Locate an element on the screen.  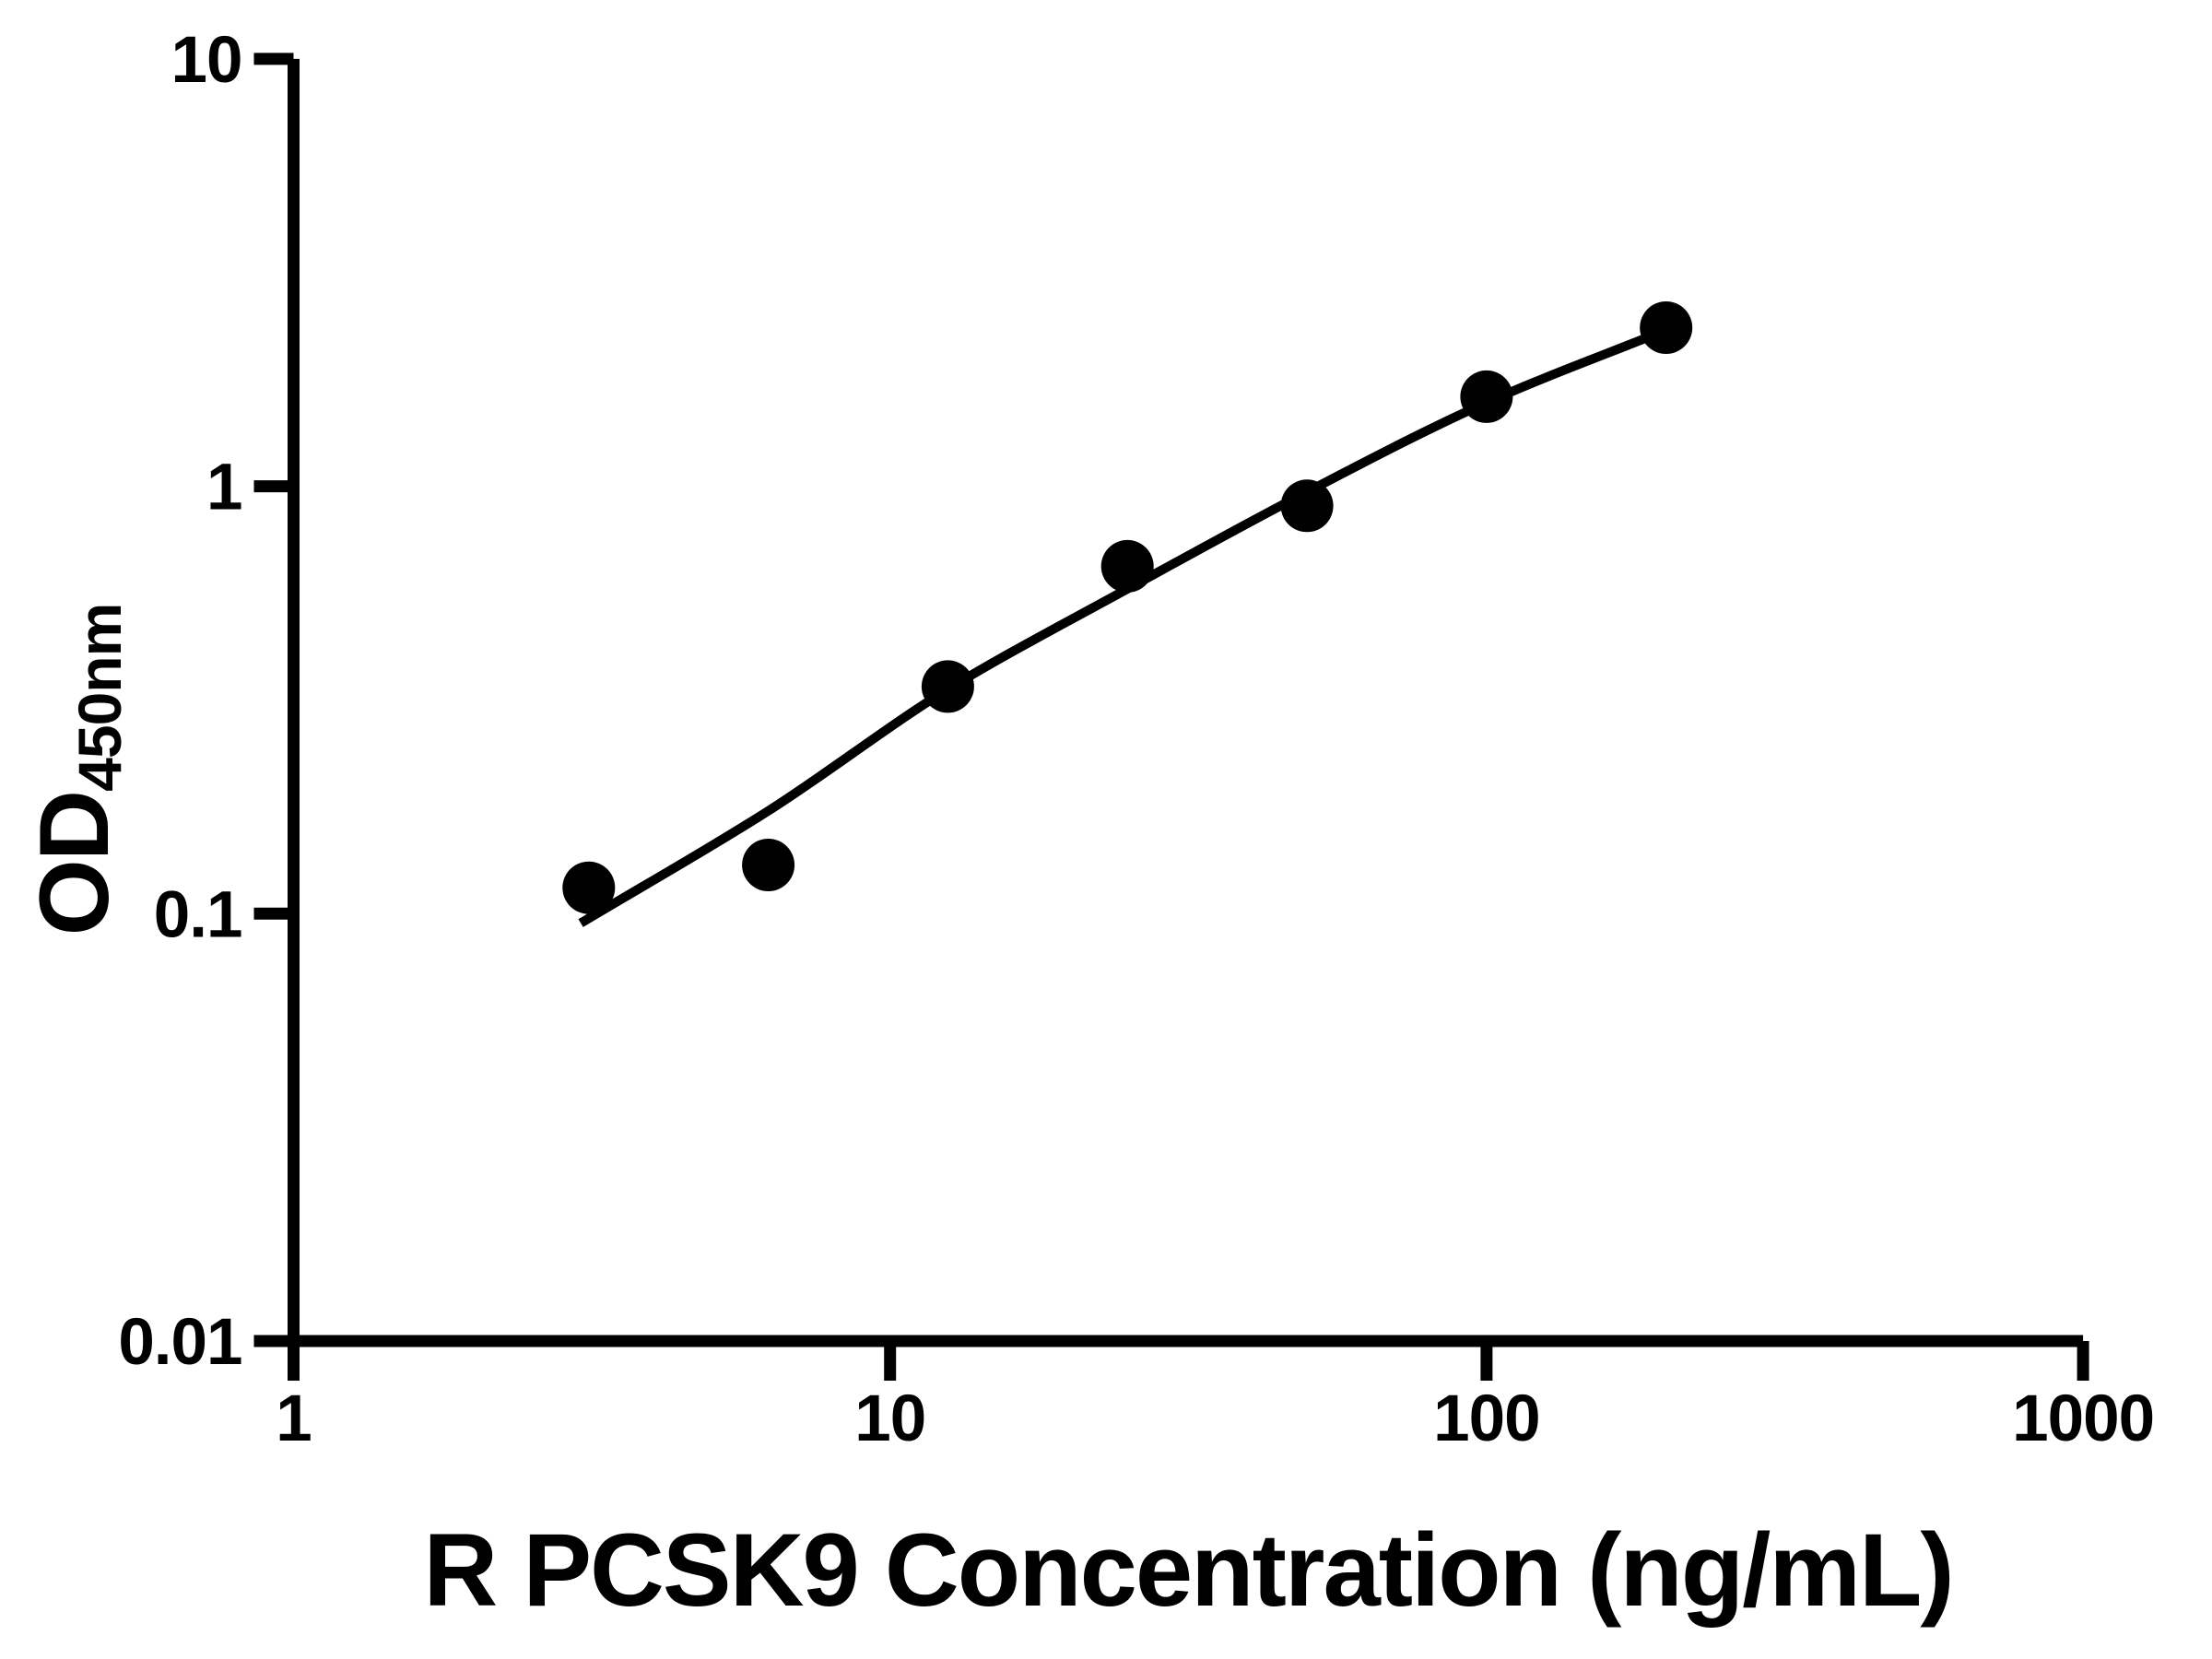
data-point-6.25 is located at coordinates (768, 865).